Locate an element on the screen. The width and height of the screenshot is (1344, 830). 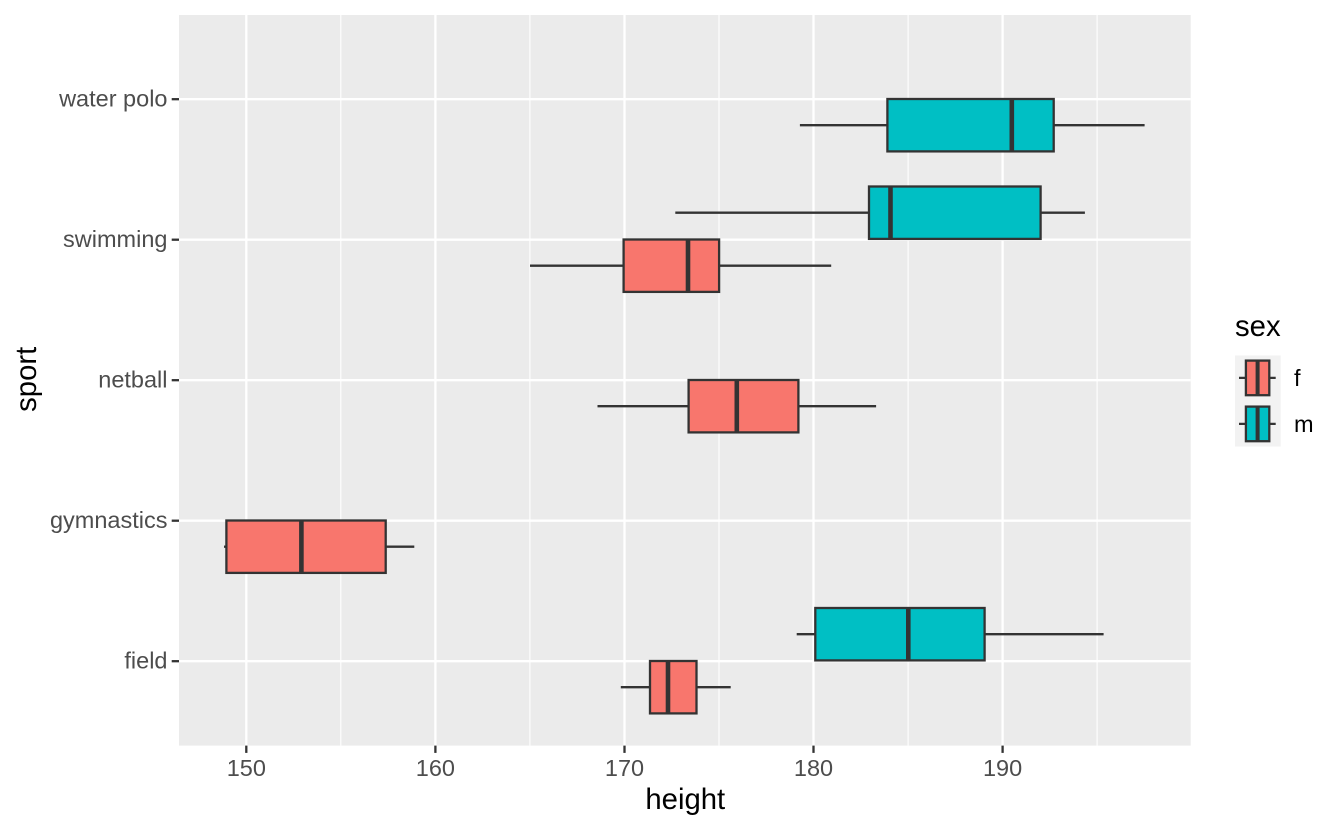
svg-text: 190 is located at coordinates (1002, 768).